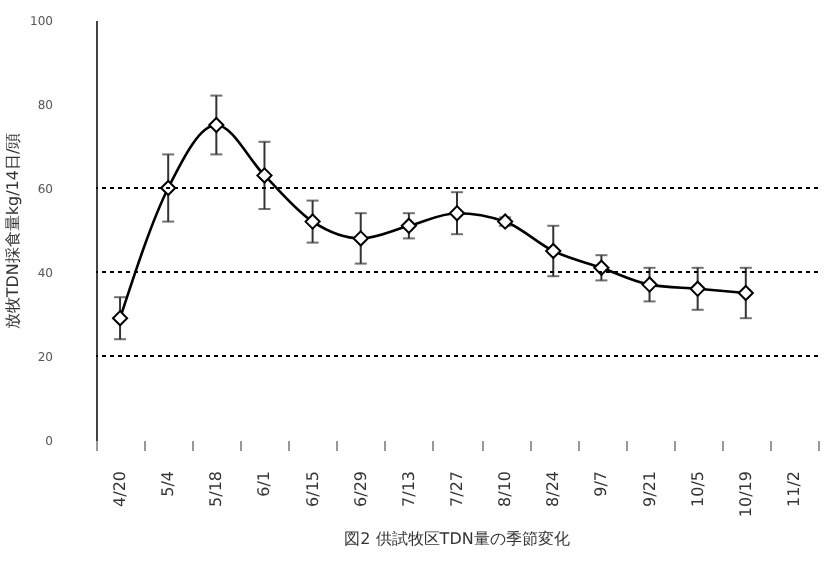  I want to click on x-tick-label: 11/2, so click(793, 489).